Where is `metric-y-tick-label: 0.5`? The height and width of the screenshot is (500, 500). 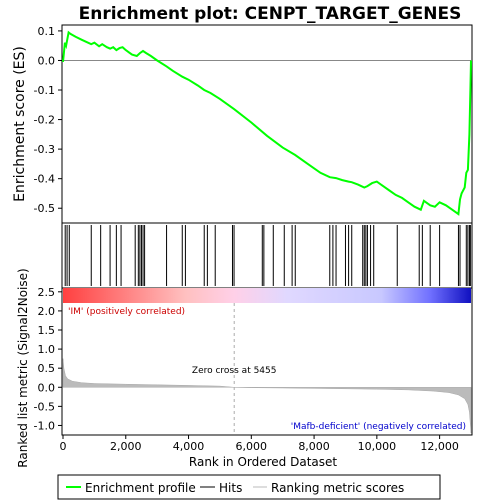 metric-y-tick-label: 0.5 is located at coordinates (47, 368).